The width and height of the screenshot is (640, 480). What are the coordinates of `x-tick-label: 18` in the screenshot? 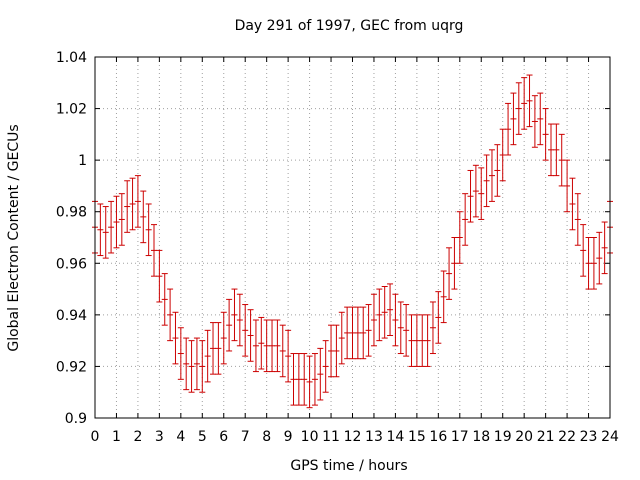 It's located at (481, 437).